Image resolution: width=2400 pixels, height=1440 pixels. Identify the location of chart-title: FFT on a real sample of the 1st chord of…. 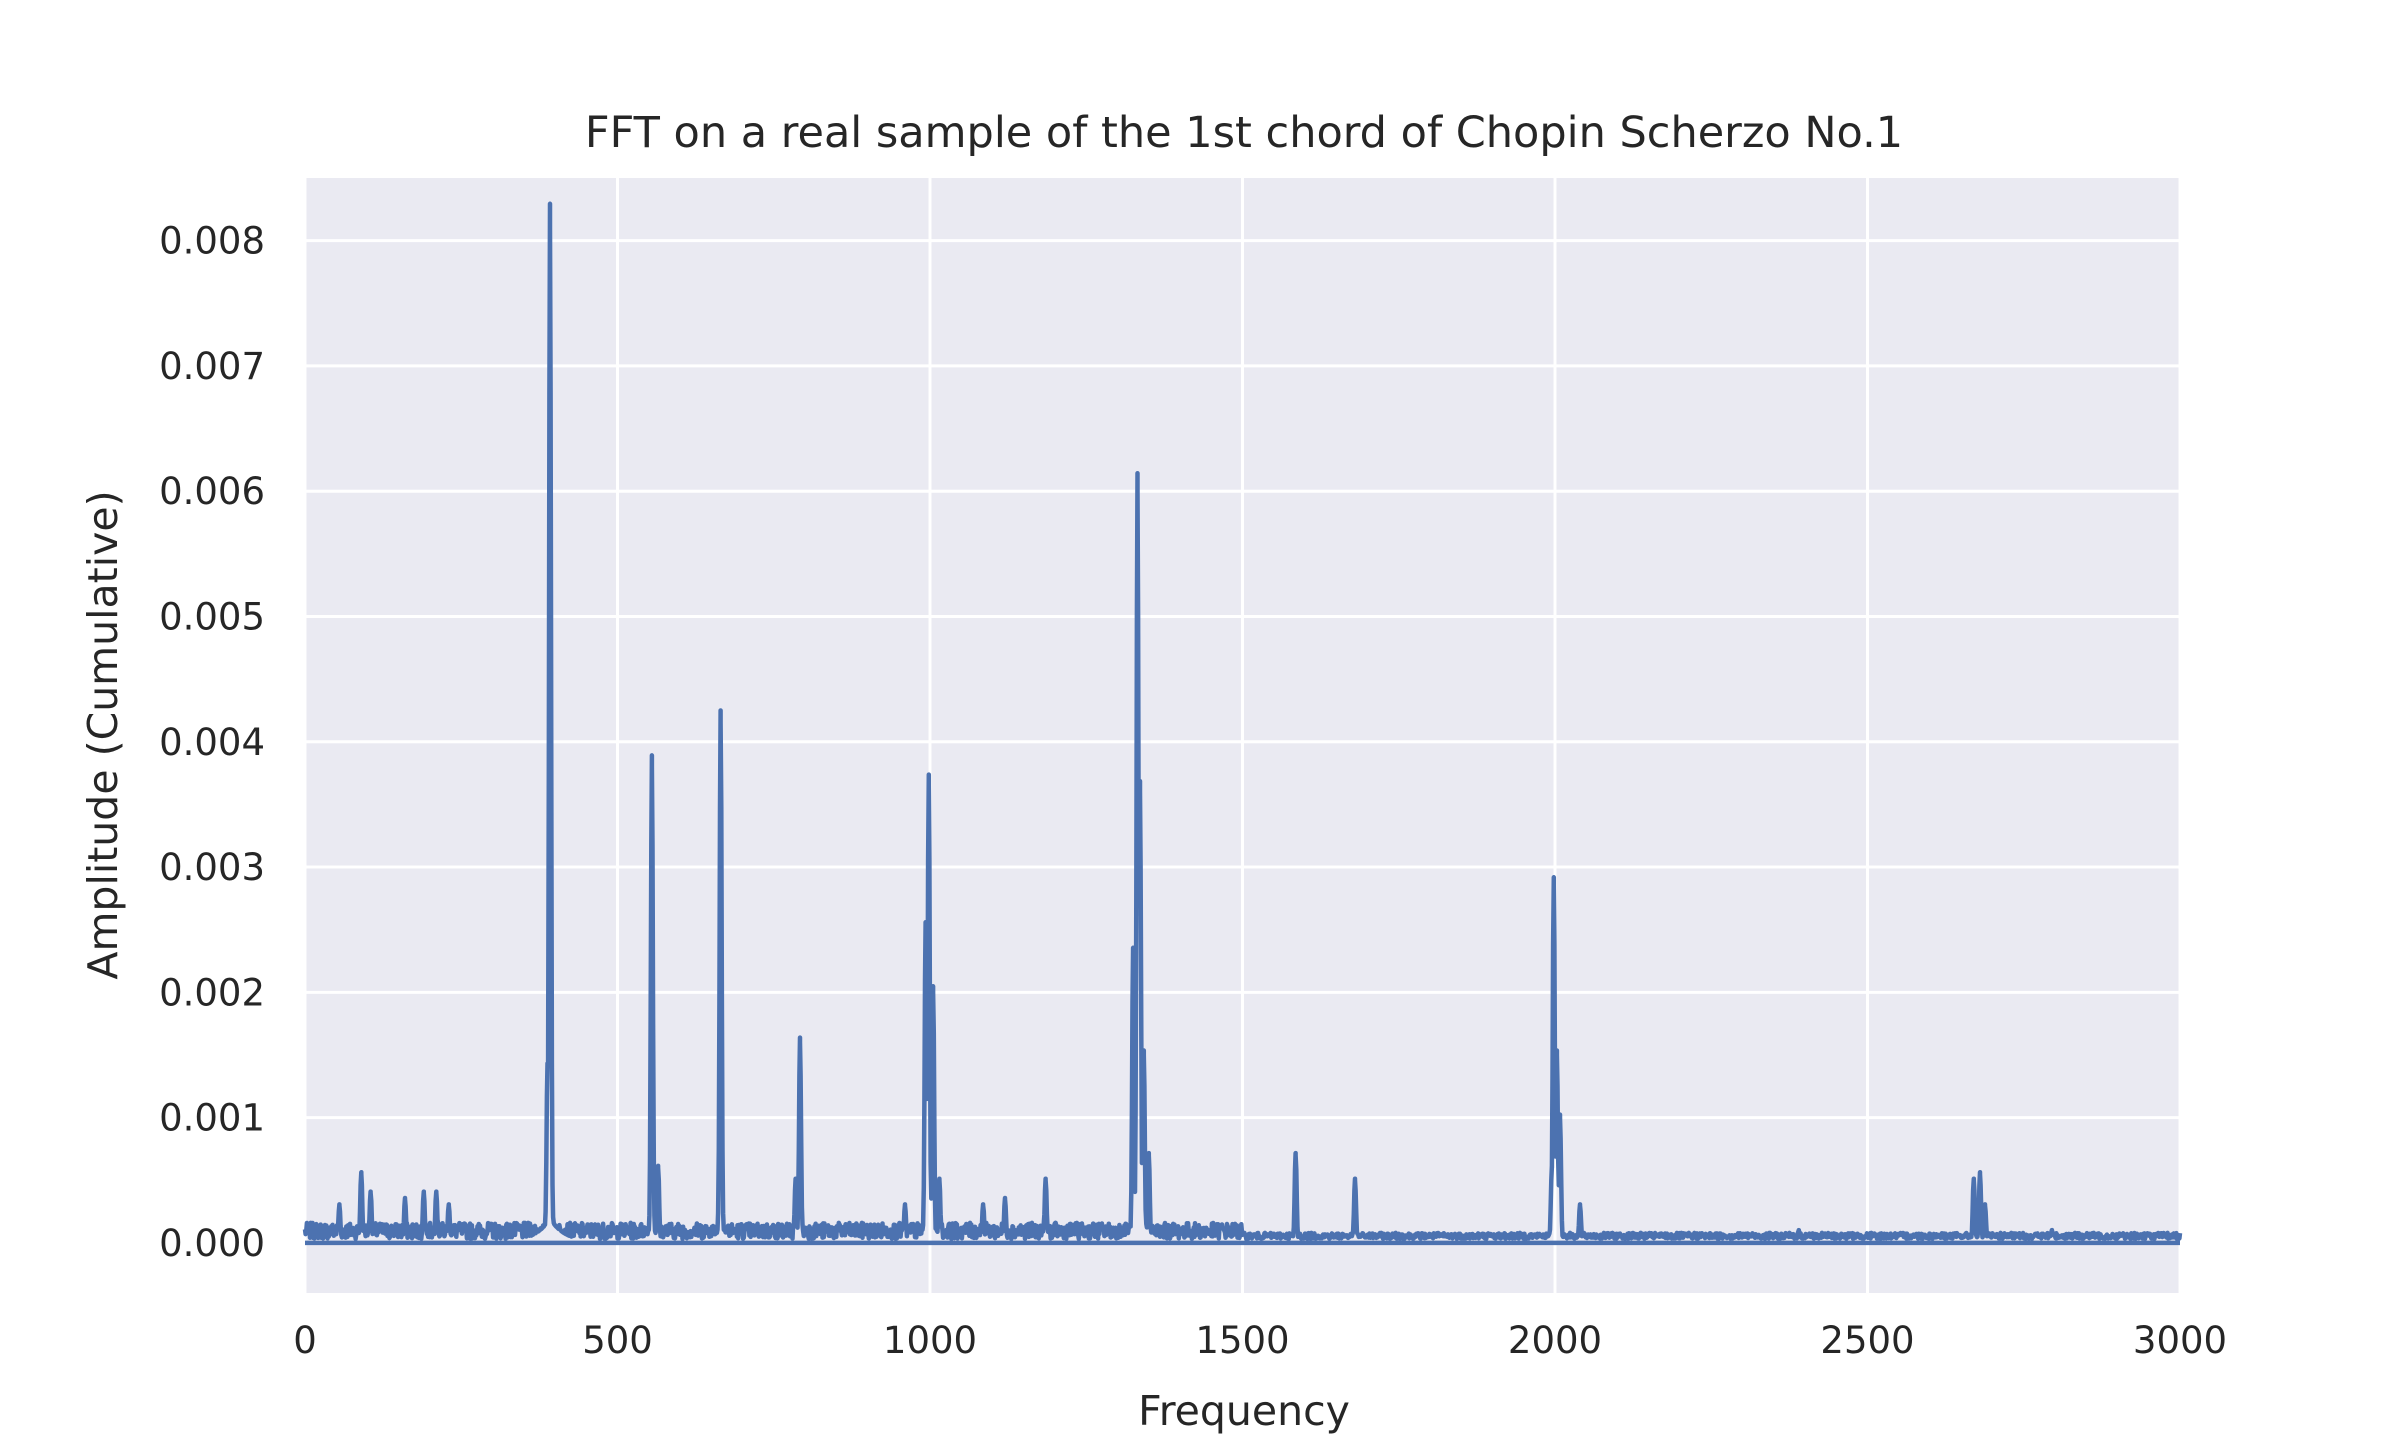
(1244, 133).